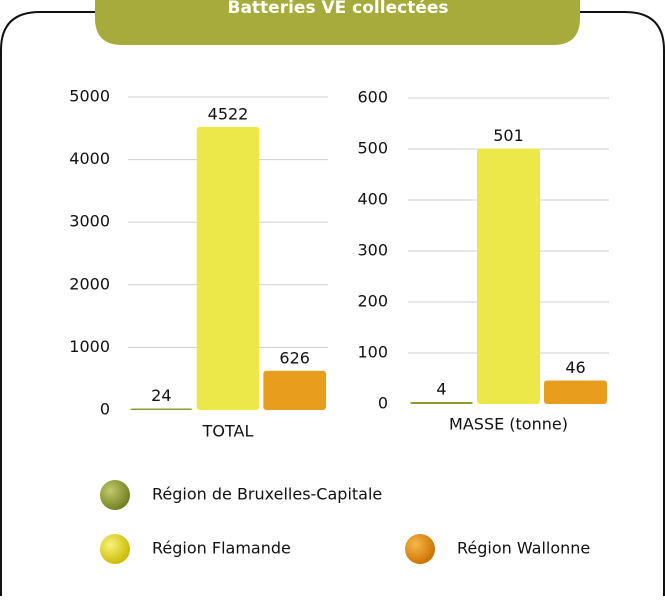  Describe the element at coordinates (89, 158) in the screenshot. I see `y-tick-label: 4000` at that location.